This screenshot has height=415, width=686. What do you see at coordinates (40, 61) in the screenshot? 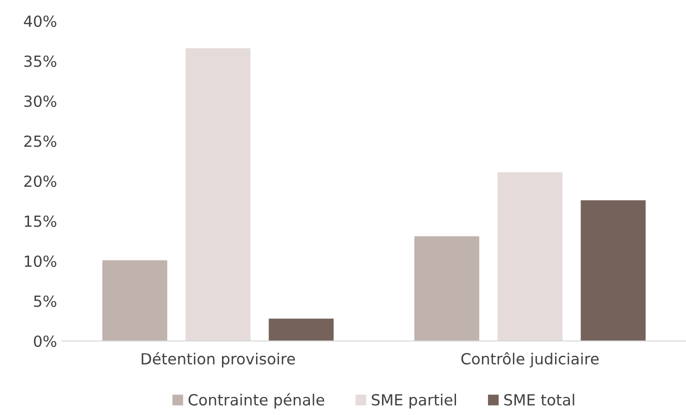
I see `y-tick-label: 35%` at bounding box center [40, 61].